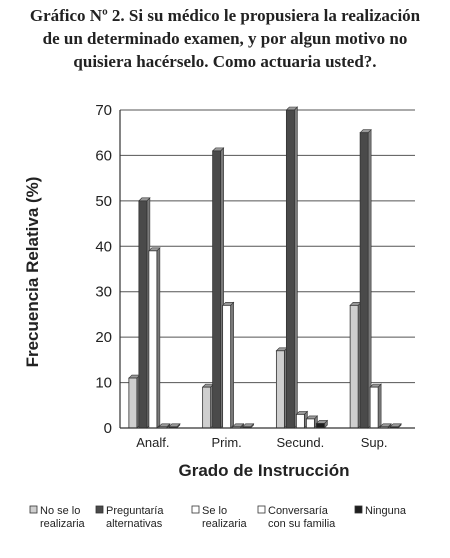  What do you see at coordinates (152, 442) in the screenshot?
I see `x-tick-label: Analf.` at bounding box center [152, 442].